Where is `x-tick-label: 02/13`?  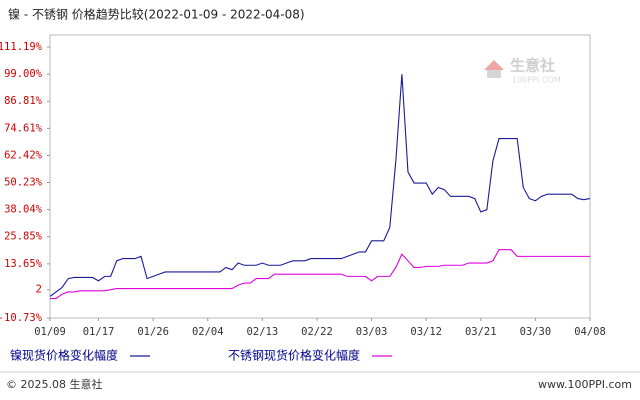 x-tick-label: 02/13 is located at coordinates (263, 332).